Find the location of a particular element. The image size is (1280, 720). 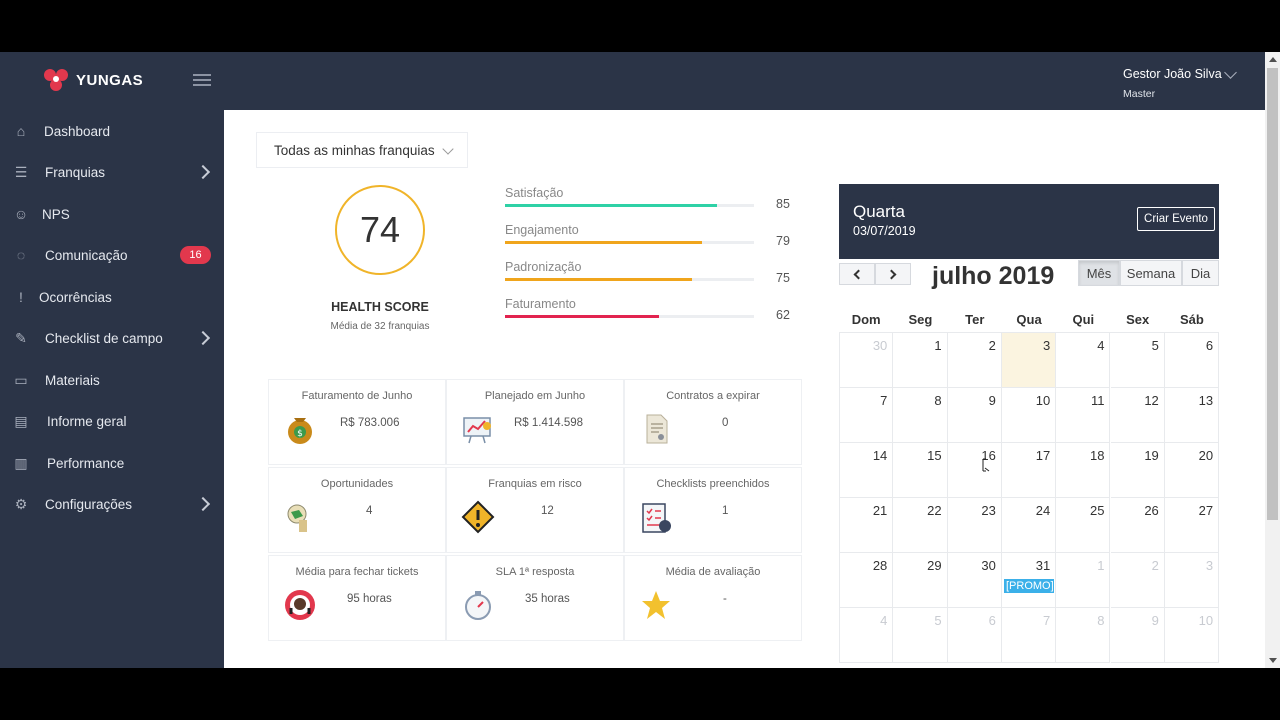

topbar: Gestor João Silva Master is located at coordinates (744, 81).